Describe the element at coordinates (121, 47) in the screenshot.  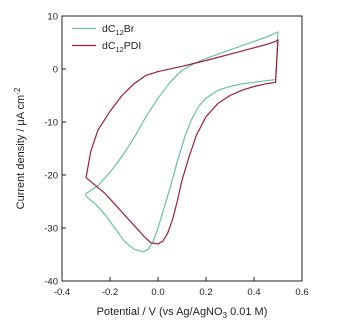
I see `legend-label: dC12PDI` at that location.